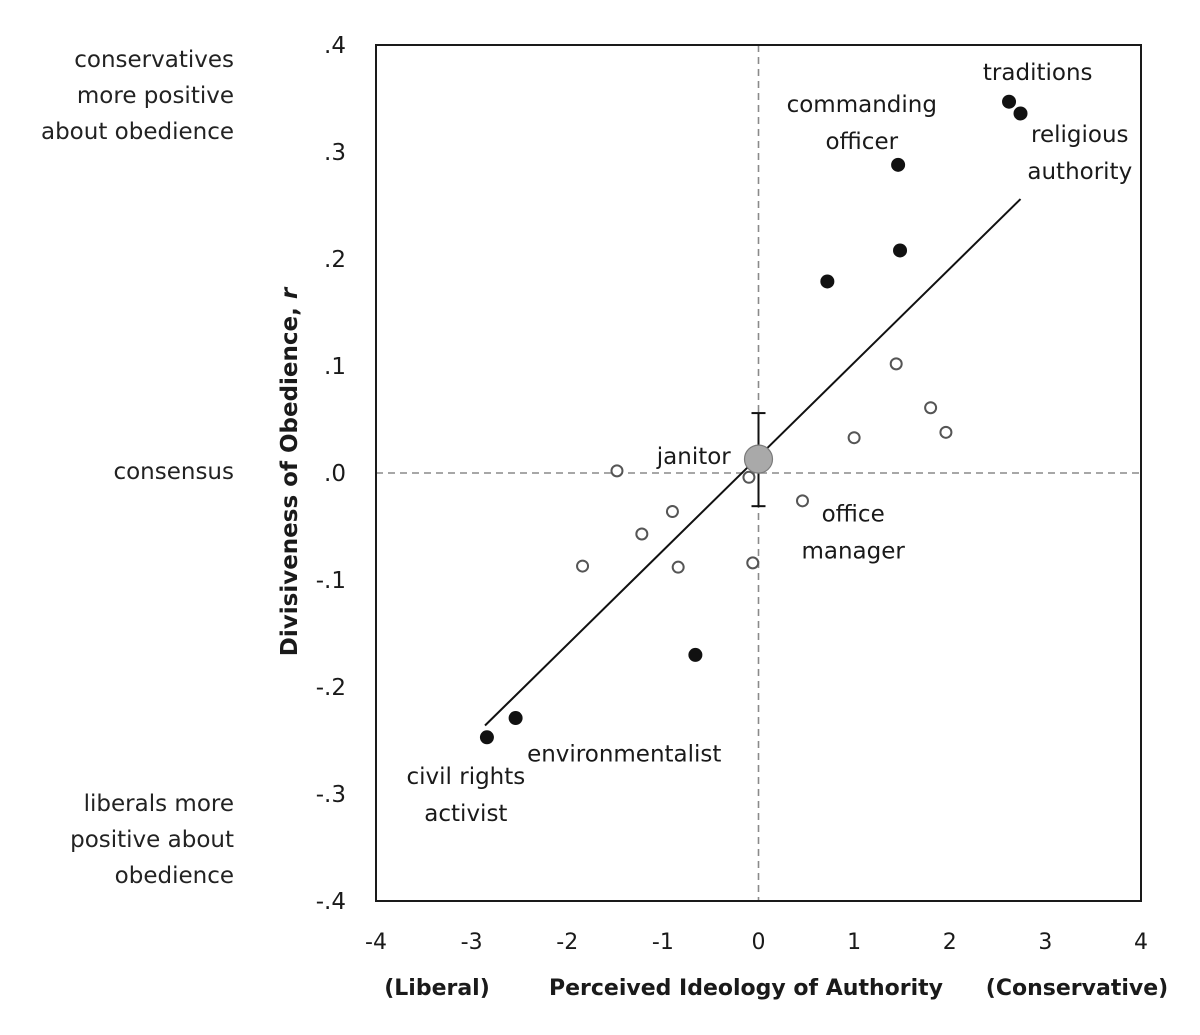  What do you see at coordinates (624, 754) in the screenshot?
I see `point-annotation: environmentalist` at bounding box center [624, 754].